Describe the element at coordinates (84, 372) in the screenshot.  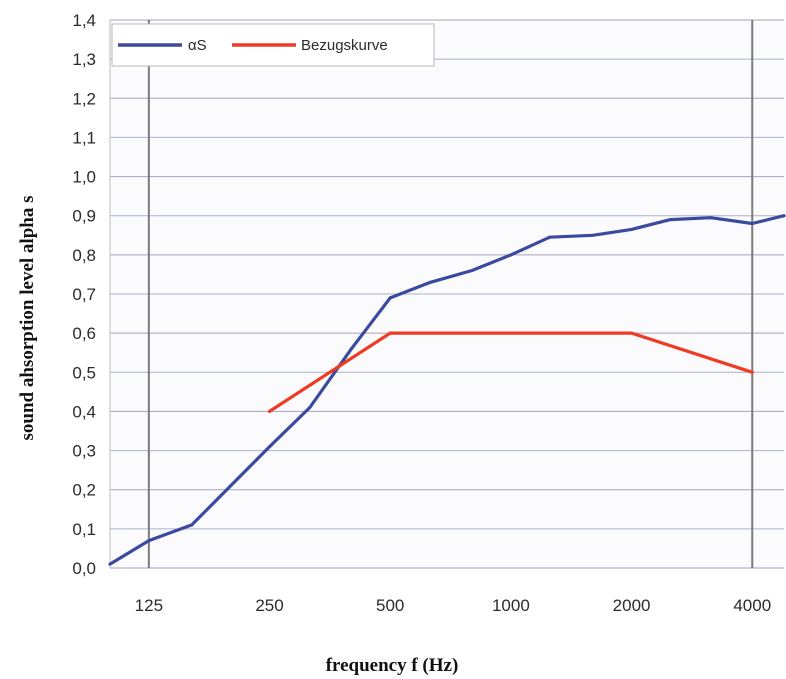
I see `y-tick-label: 0,5` at that location.